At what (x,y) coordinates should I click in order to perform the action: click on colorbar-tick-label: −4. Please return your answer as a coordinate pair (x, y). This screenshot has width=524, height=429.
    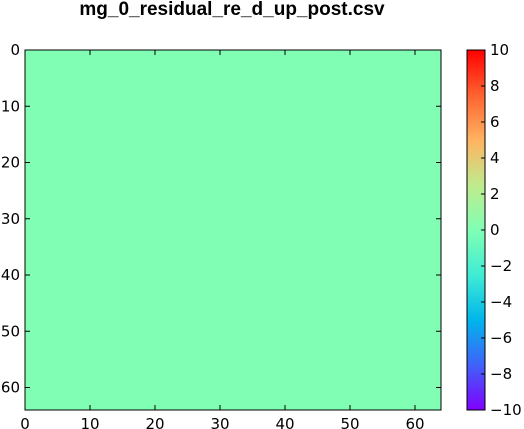
    Looking at the image, I should click on (501, 302).